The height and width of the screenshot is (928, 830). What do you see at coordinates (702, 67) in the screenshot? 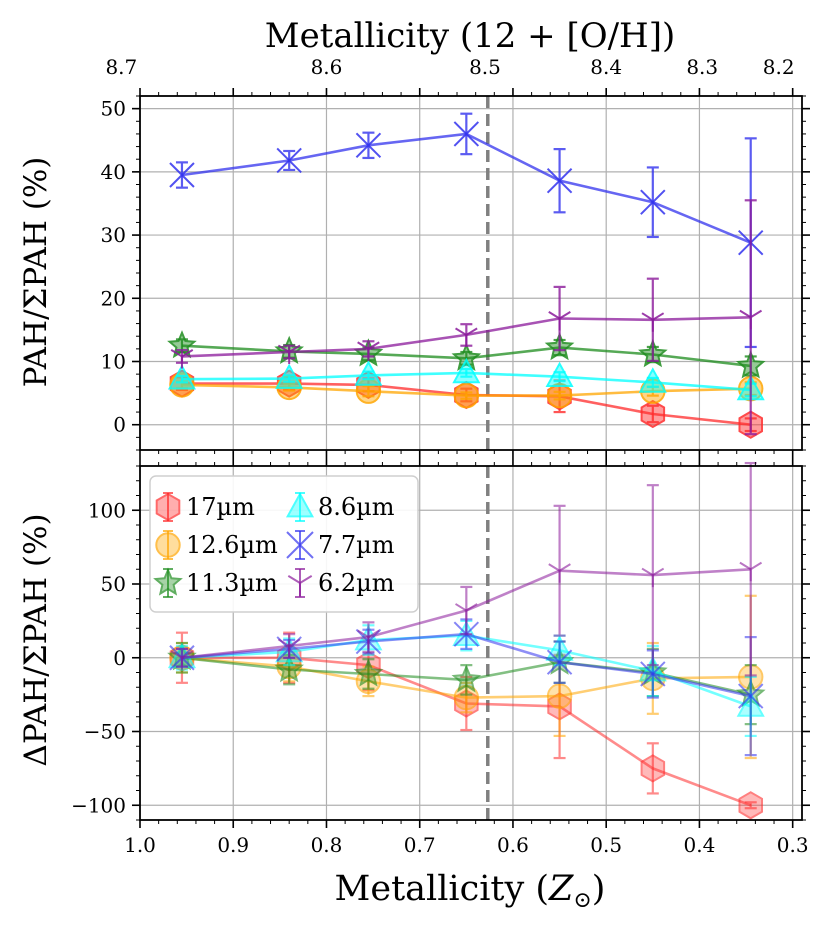
I see `top-axis-tick-label: 8.3` at bounding box center [702, 67].